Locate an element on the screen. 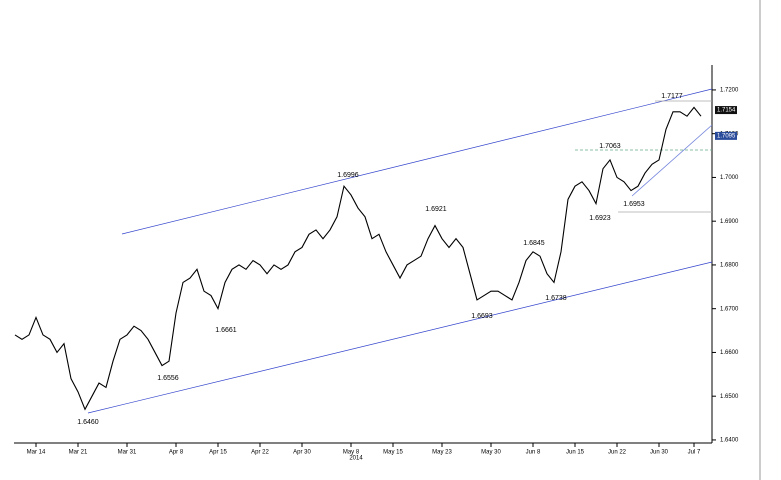 The image size is (781, 480). price-annotation: 1.6460 is located at coordinates (88, 422).